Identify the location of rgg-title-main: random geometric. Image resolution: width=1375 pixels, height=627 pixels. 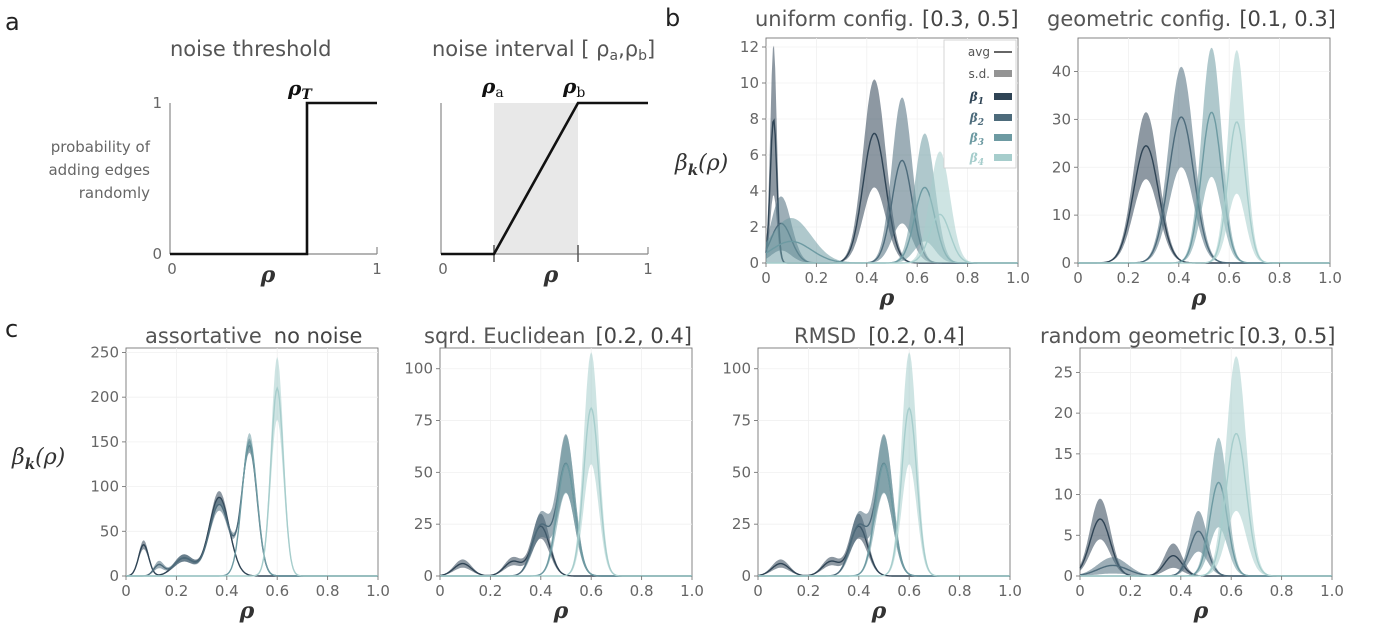
(1137, 336).